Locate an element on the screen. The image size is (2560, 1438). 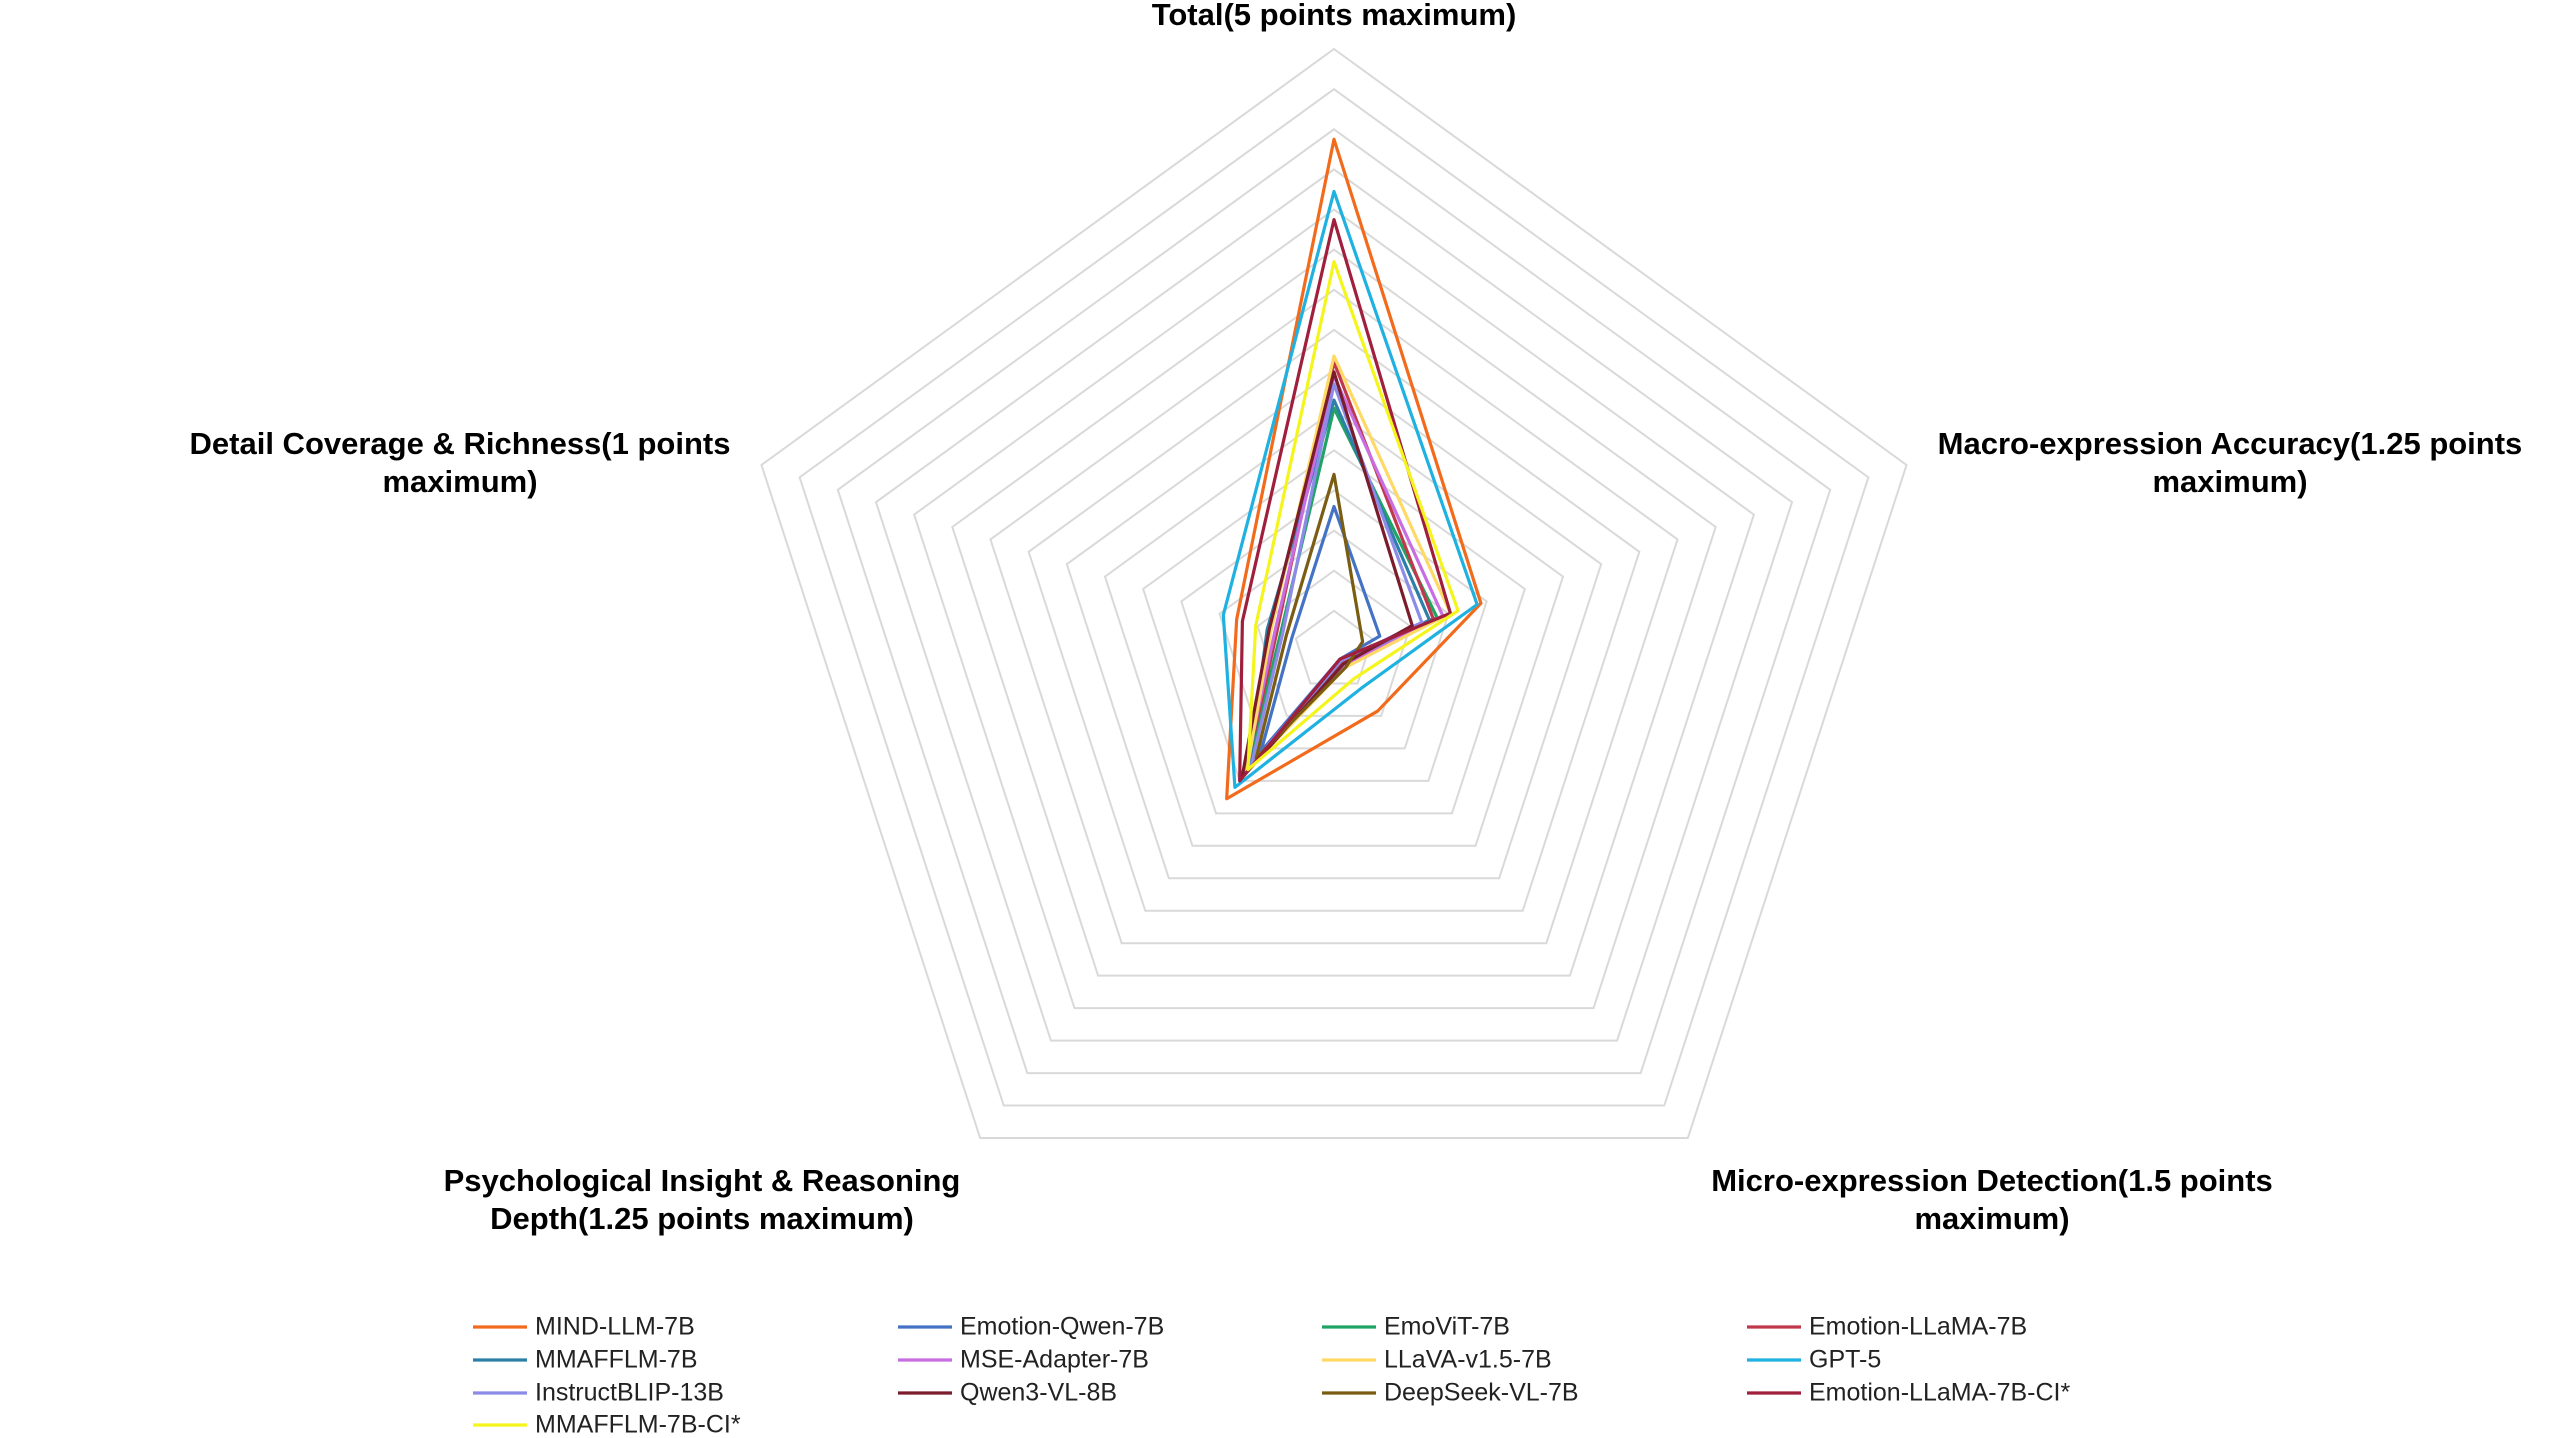
legend-label: EmoViT-7B is located at coordinates (1447, 1327).